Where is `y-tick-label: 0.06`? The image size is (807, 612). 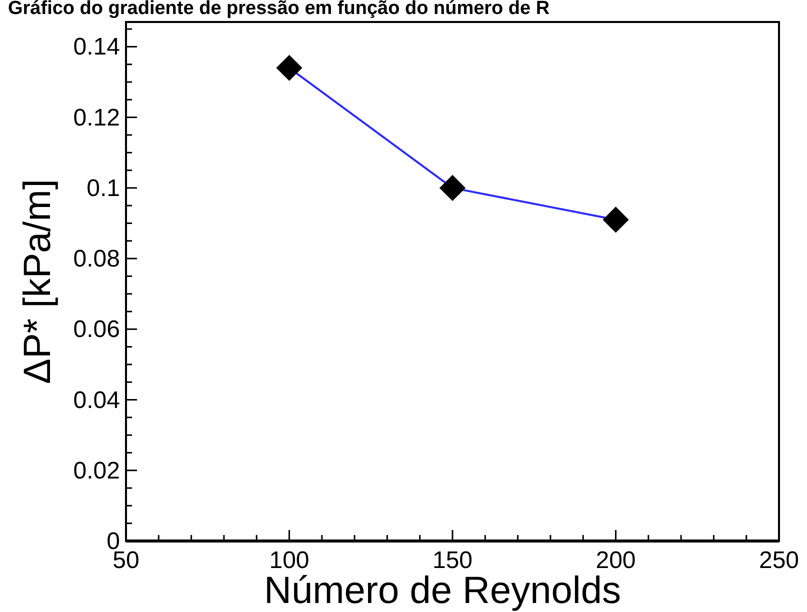
y-tick-label: 0.06 is located at coordinates (96, 330).